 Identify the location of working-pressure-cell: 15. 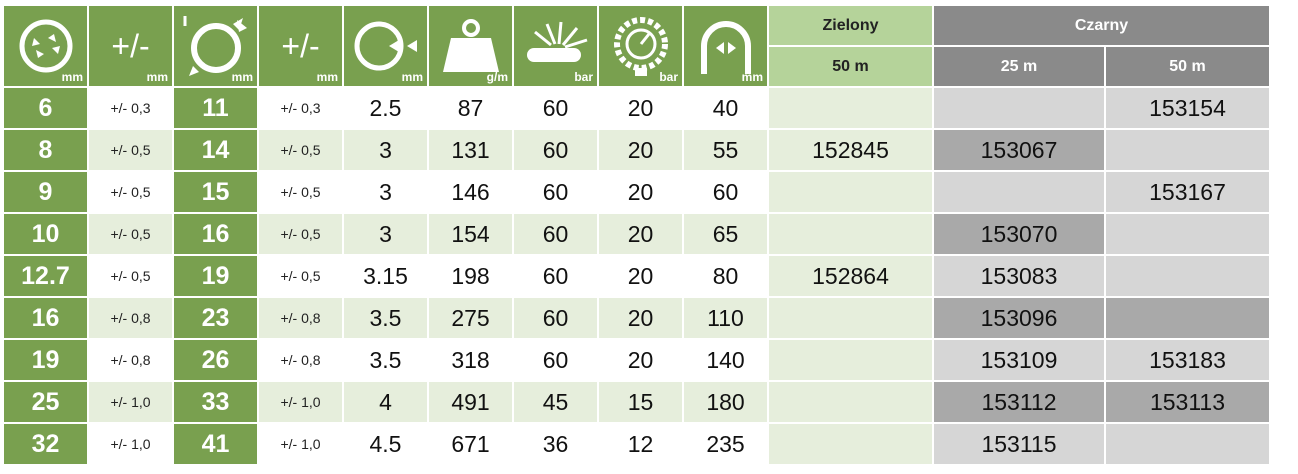
(640, 402).